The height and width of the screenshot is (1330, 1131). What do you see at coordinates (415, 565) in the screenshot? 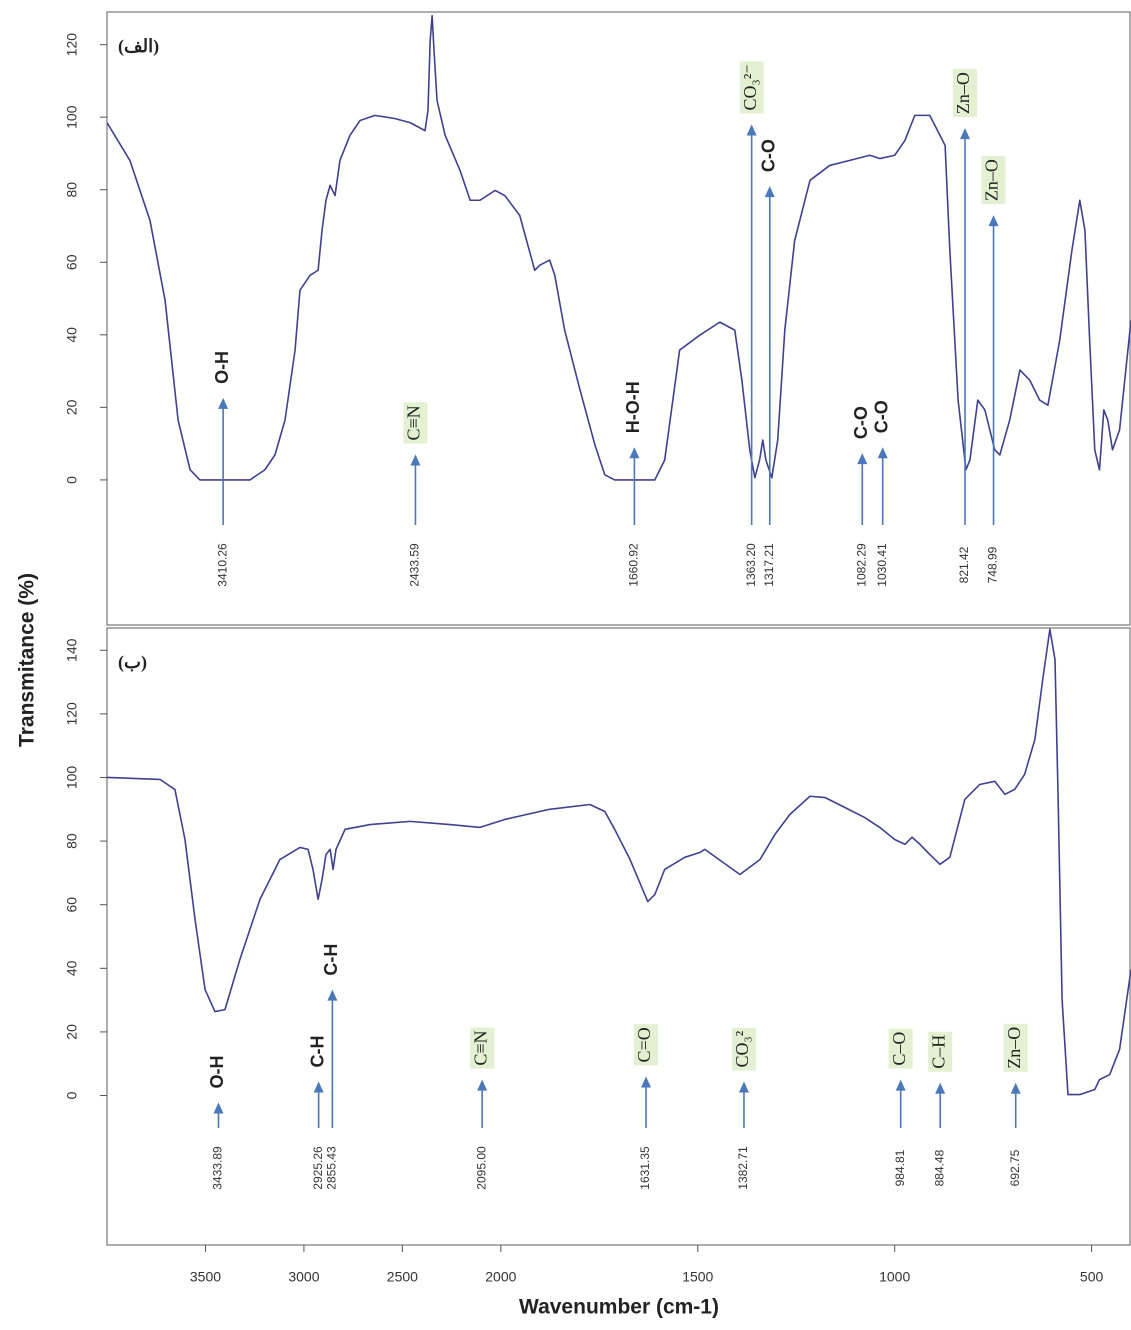
I see `peak-wavenumber: 2433.59` at bounding box center [415, 565].